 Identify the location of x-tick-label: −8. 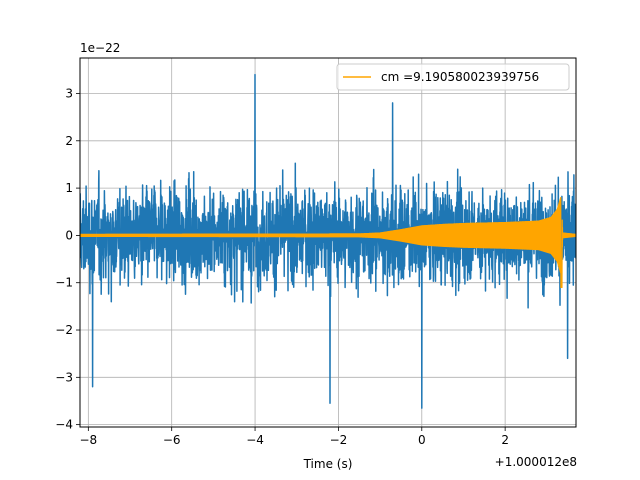
(88, 440).